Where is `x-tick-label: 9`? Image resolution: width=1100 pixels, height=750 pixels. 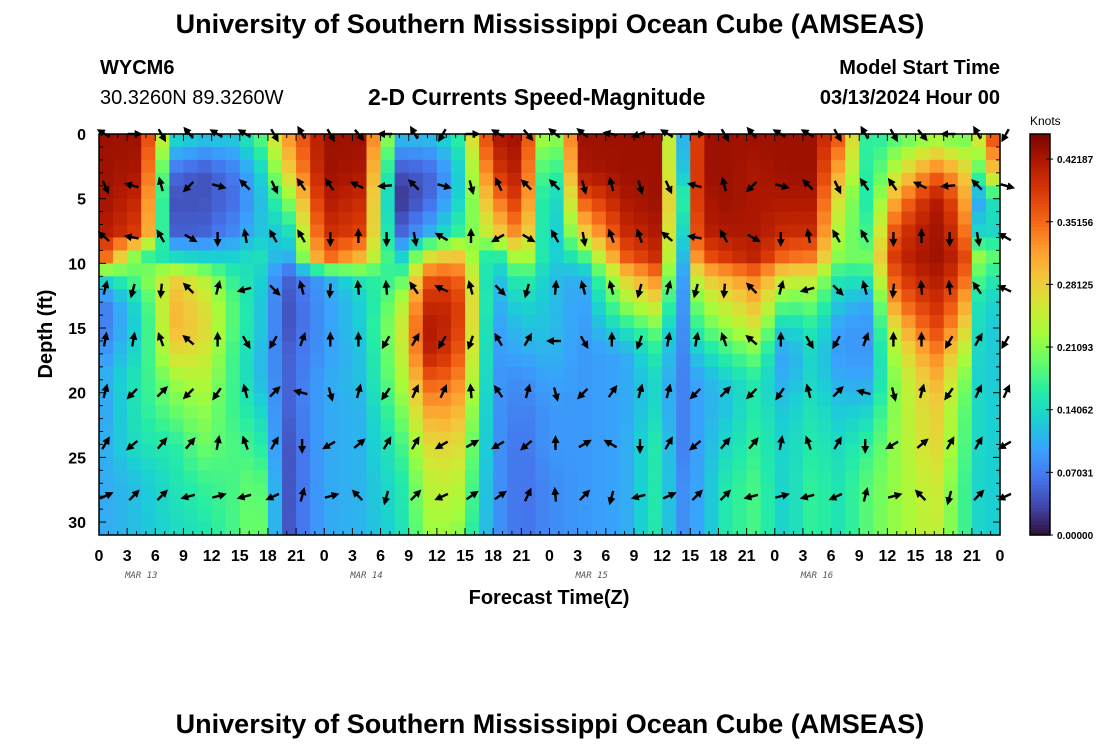
x-tick-label: 9 is located at coordinates (634, 556).